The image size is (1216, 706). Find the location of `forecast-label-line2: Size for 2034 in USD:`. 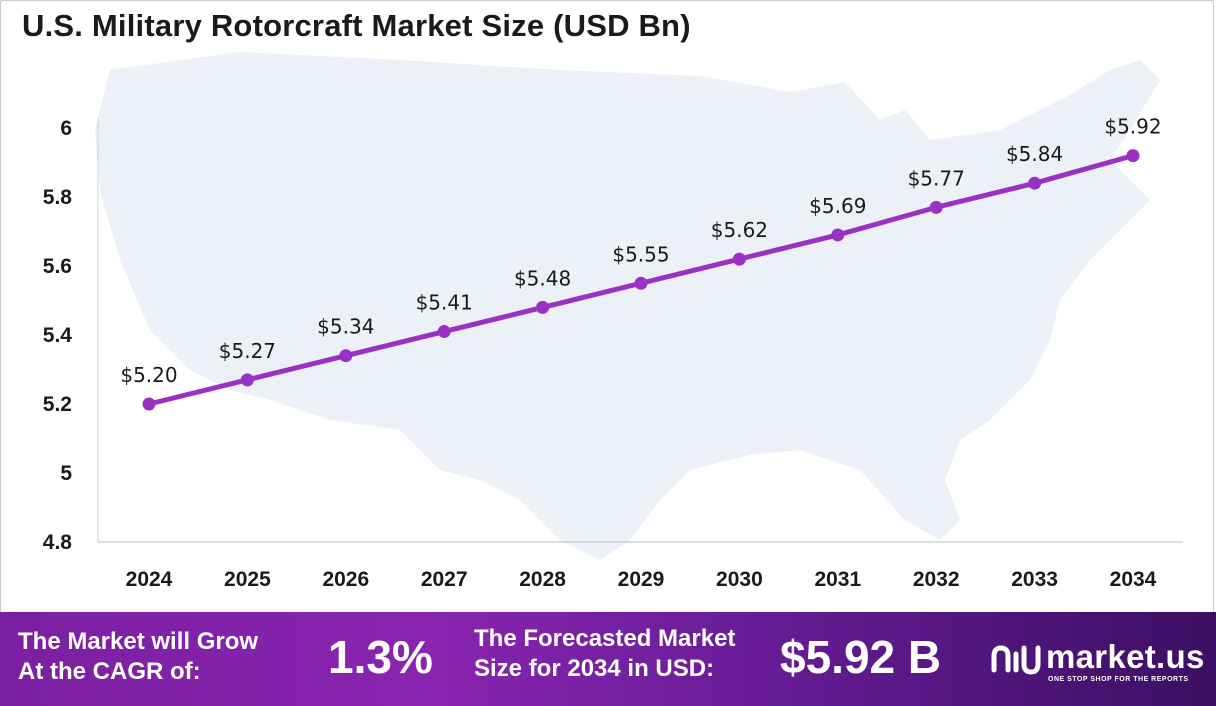

forecast-label-line2: Size for 2034 in USD: is located at coordinates (594, 668).